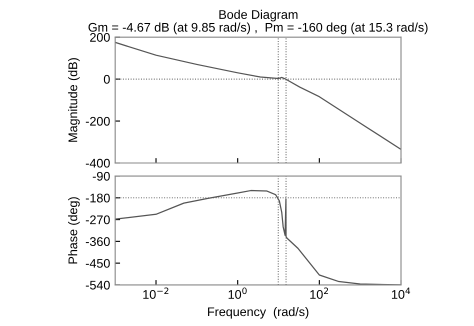 This screenshot has width=474, height=326. What do you see at coordinates (237, 293) in the screenshot?
I see `x-tick-label: 10$^{0}$` at bounding box center [237, 293].